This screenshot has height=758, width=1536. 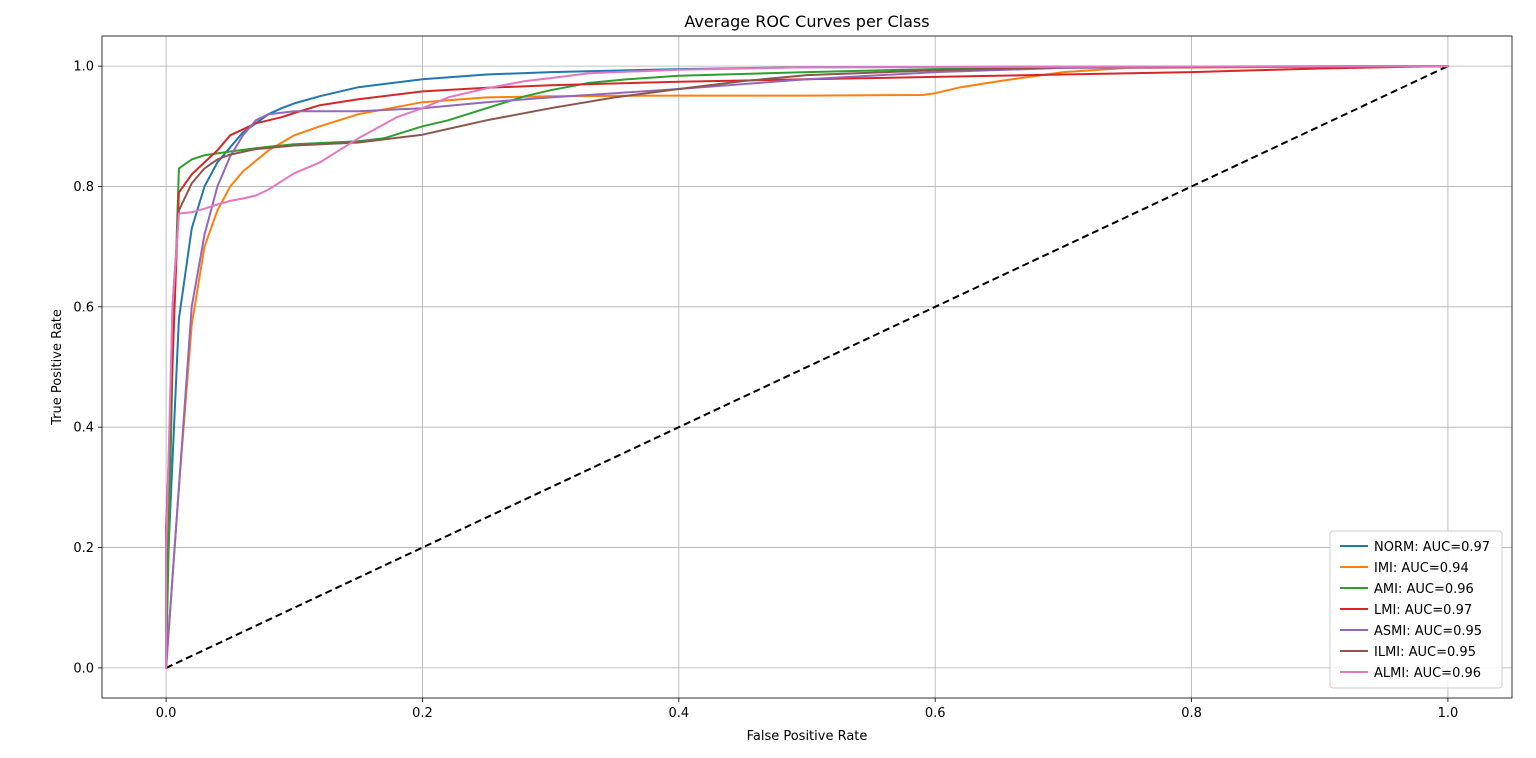 I want to click on x-tick-label: 0.2, so click(x=422, y=713).